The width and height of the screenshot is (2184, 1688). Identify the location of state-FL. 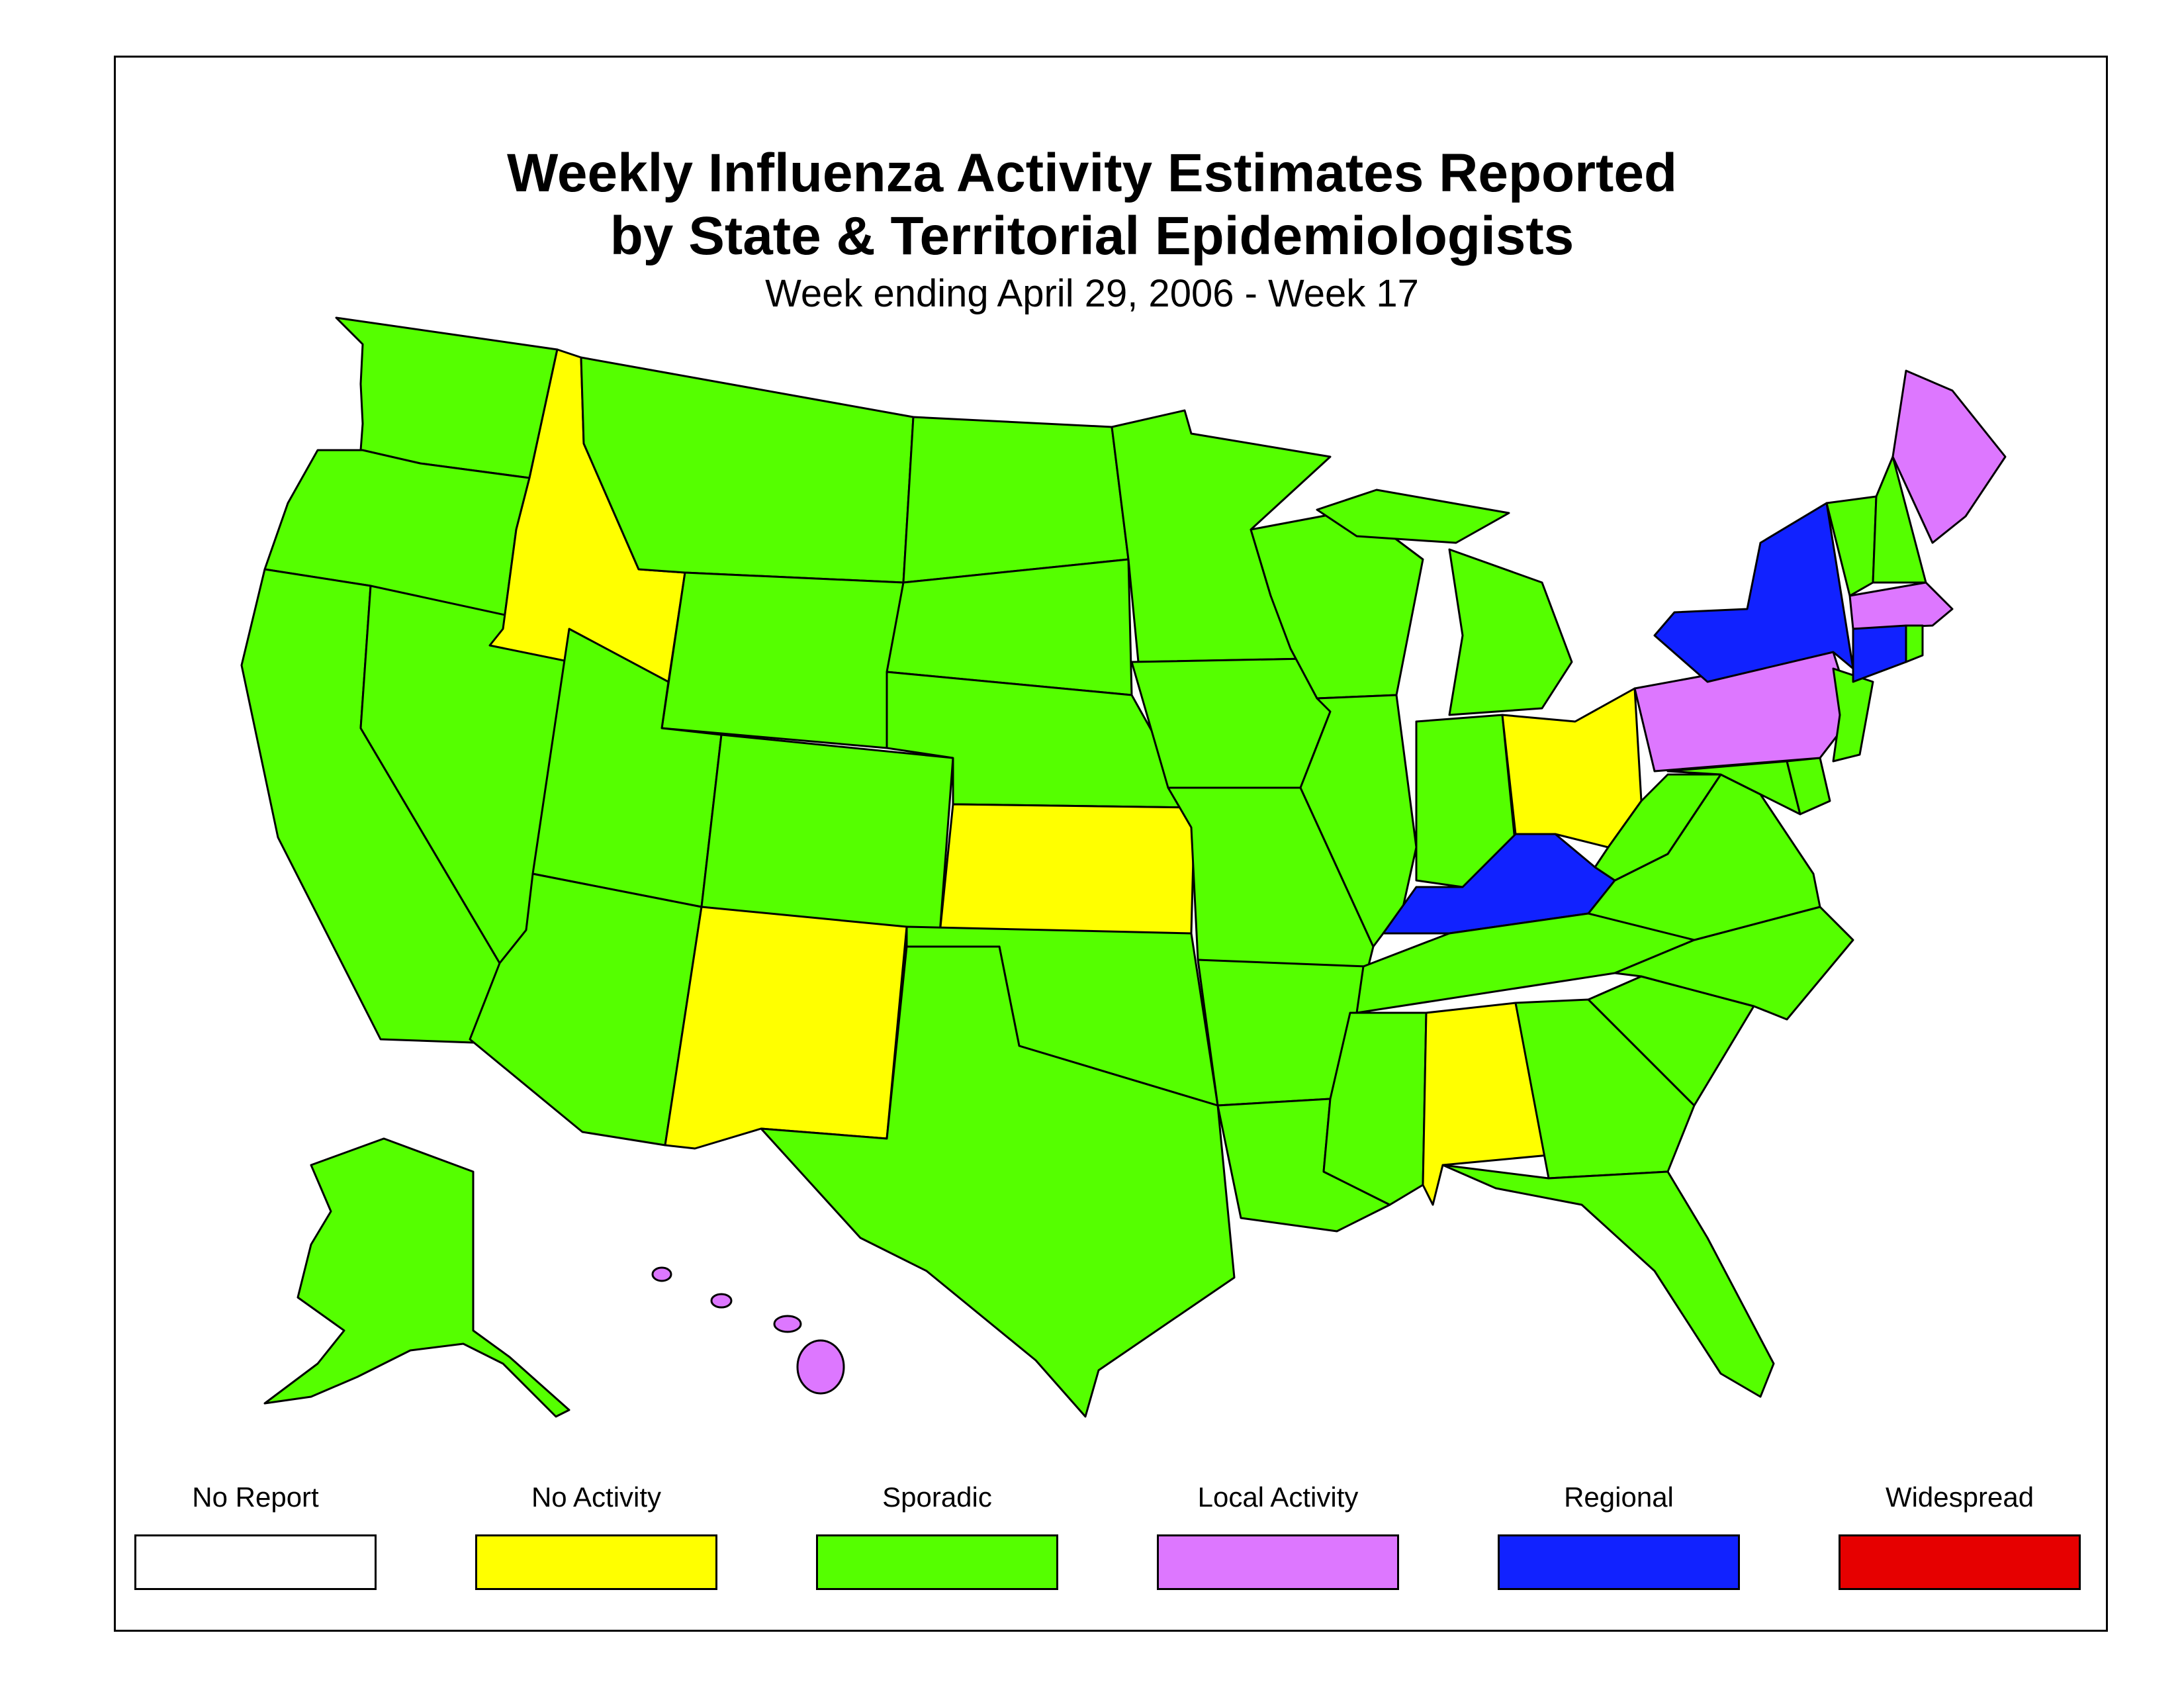
(1608, 1281).